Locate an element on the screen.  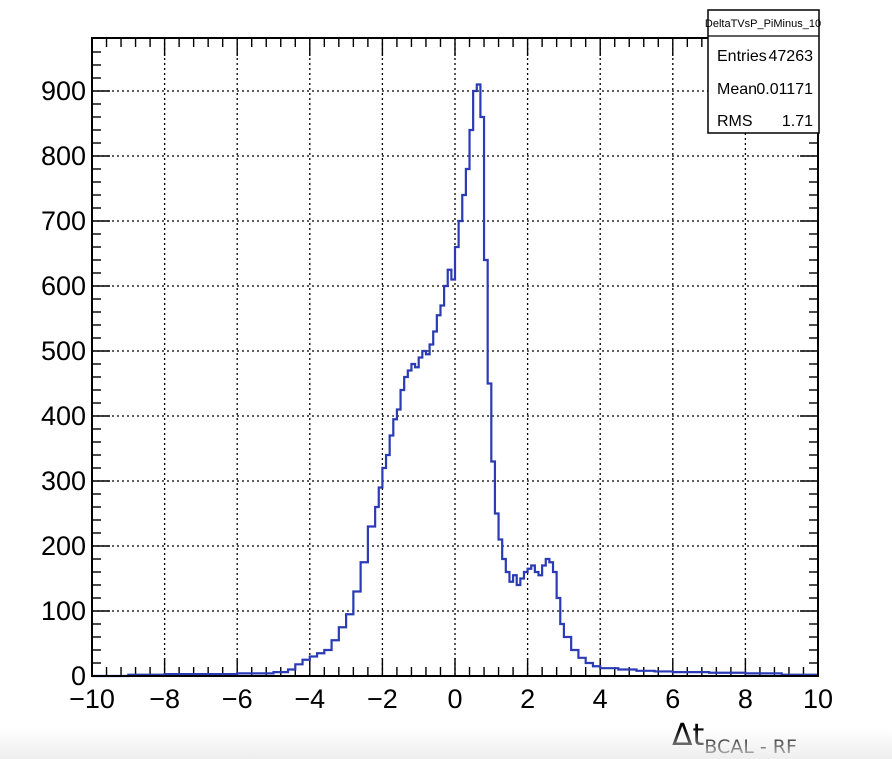
x-tick-label: 8 is located at coordinates (745, 699).